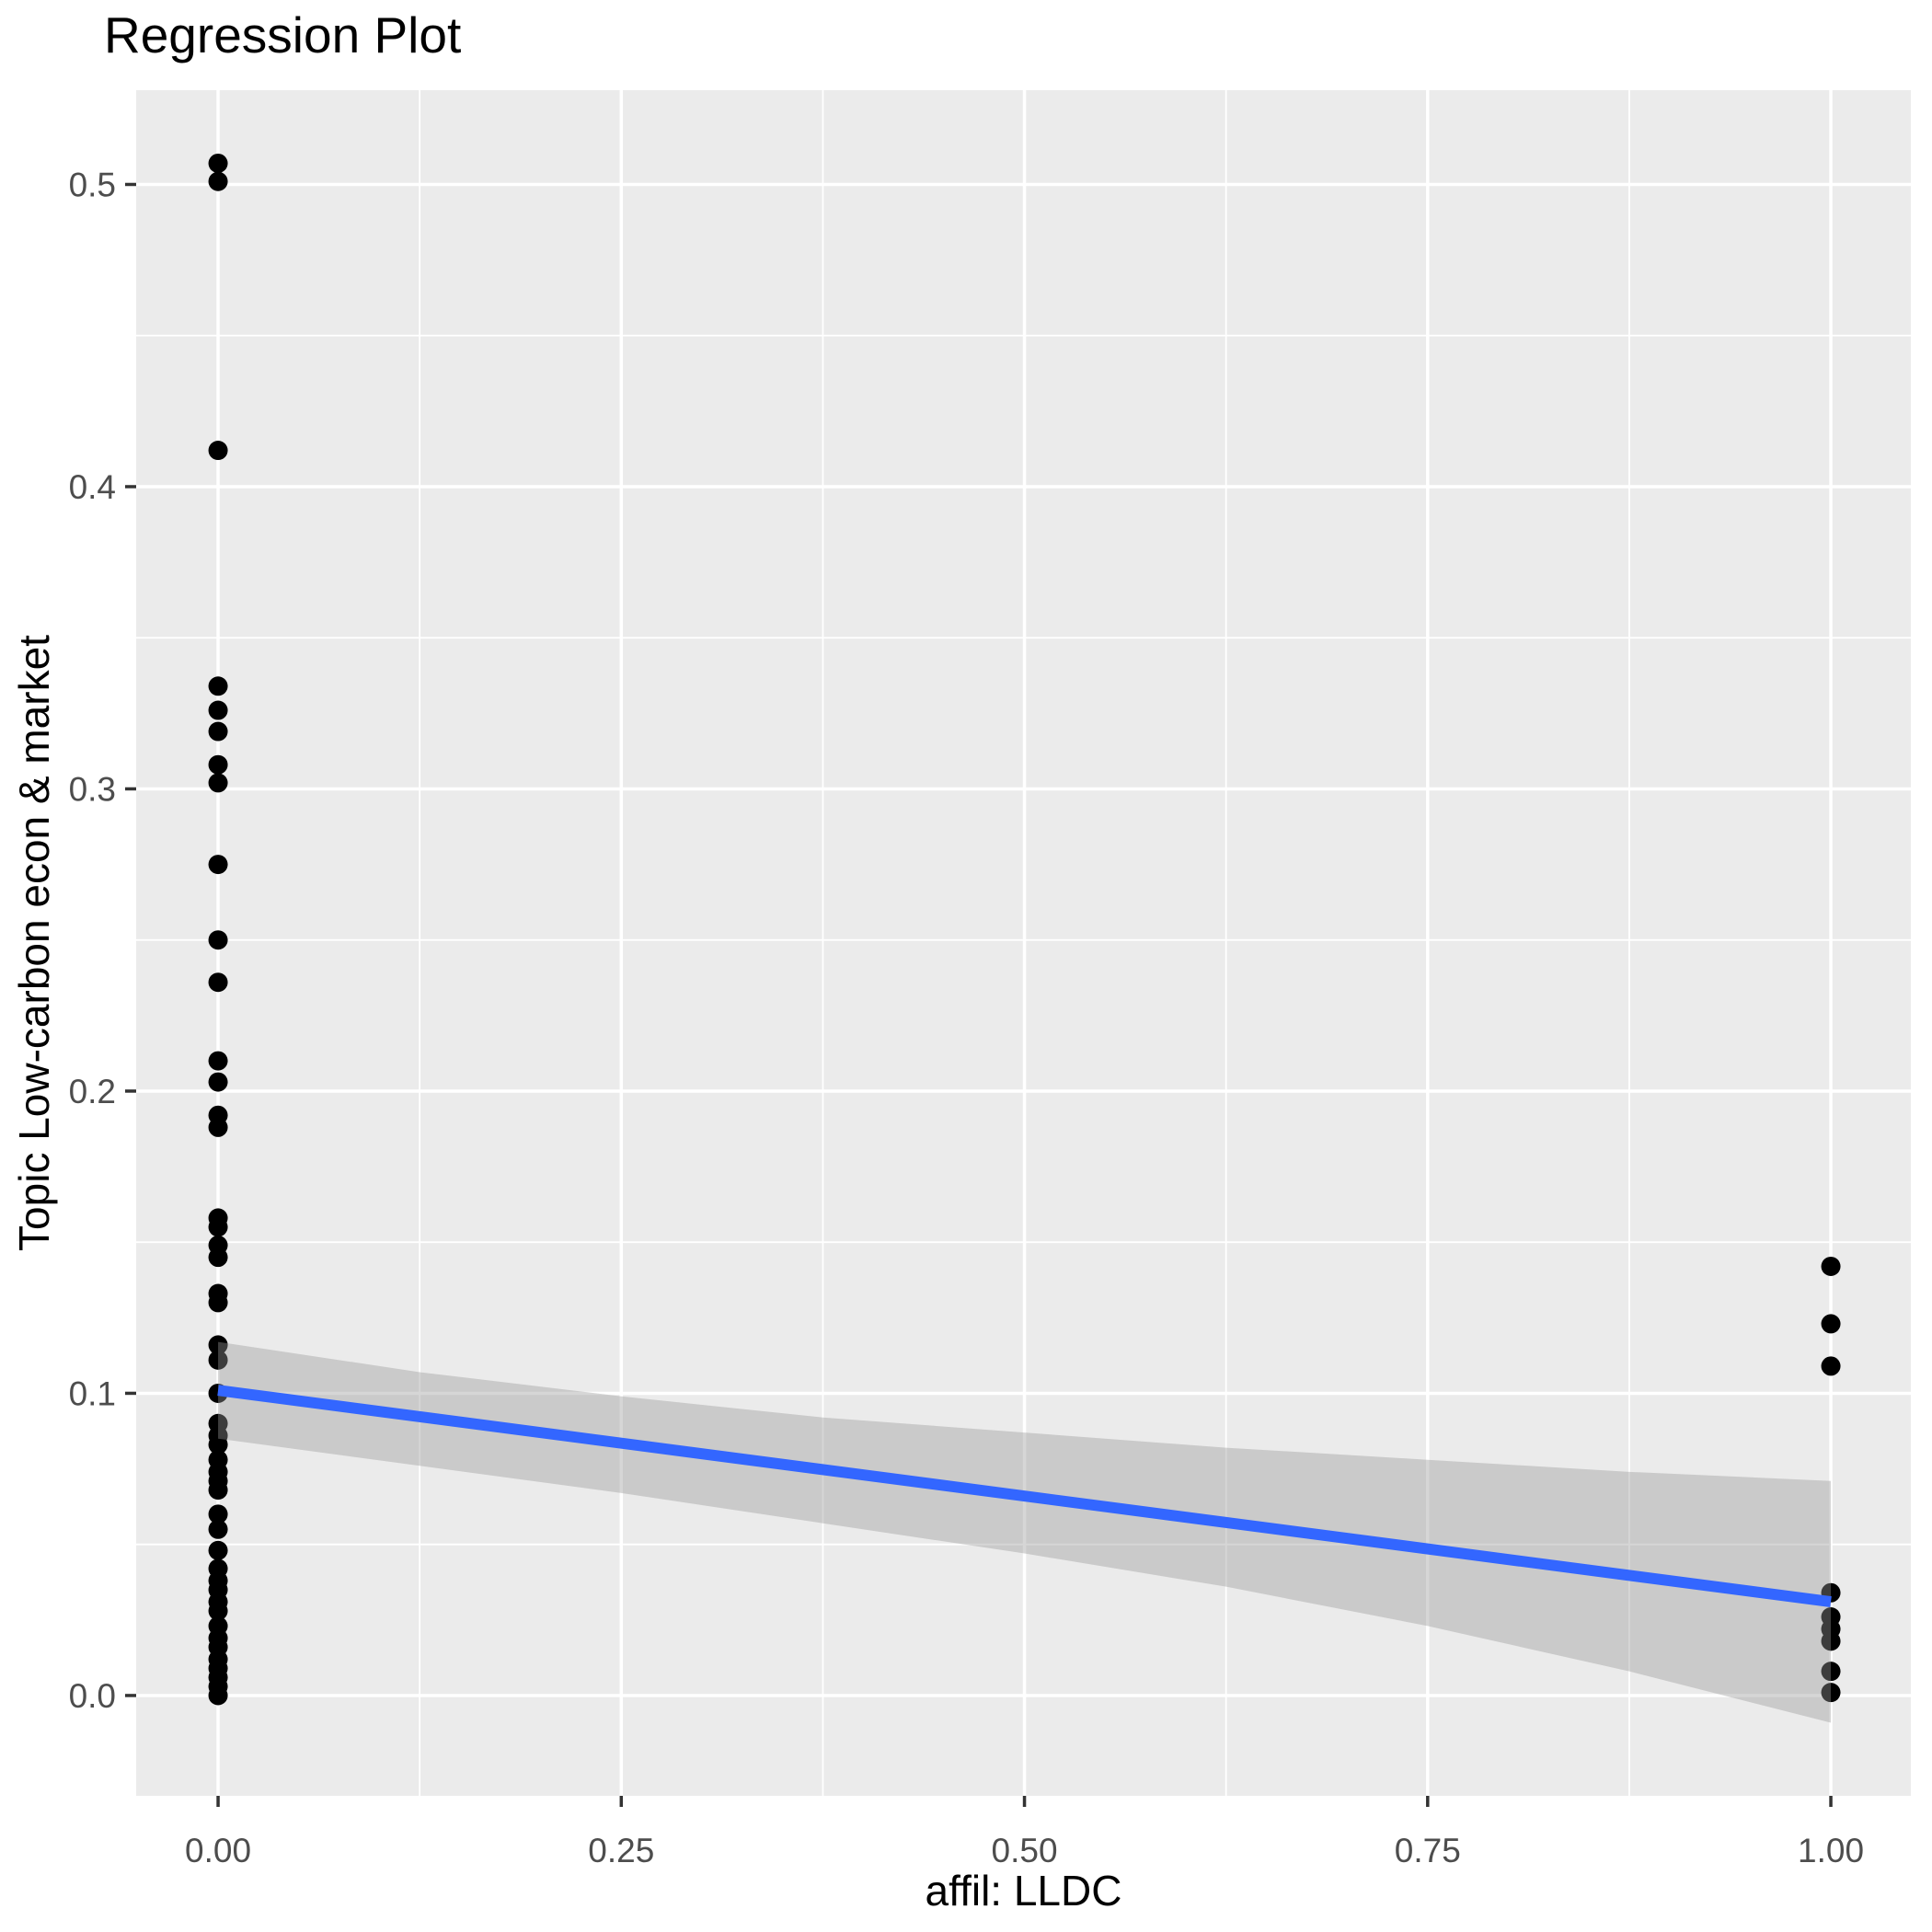 This screenshot has height=1932, width=1932. I want to click on x-tick-label: 0.00, so click(218, 1850).